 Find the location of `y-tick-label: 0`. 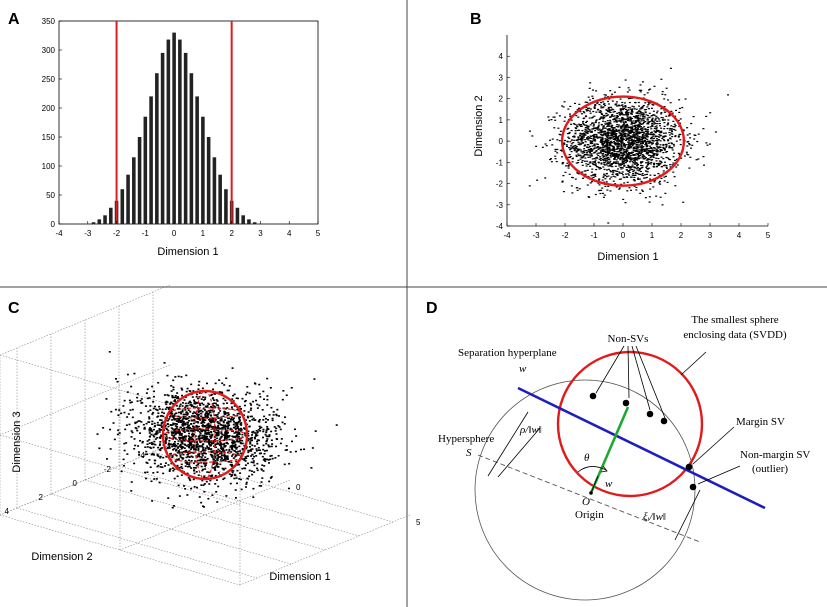

y-tick-label: 0 is located at coordinates (501, 141).